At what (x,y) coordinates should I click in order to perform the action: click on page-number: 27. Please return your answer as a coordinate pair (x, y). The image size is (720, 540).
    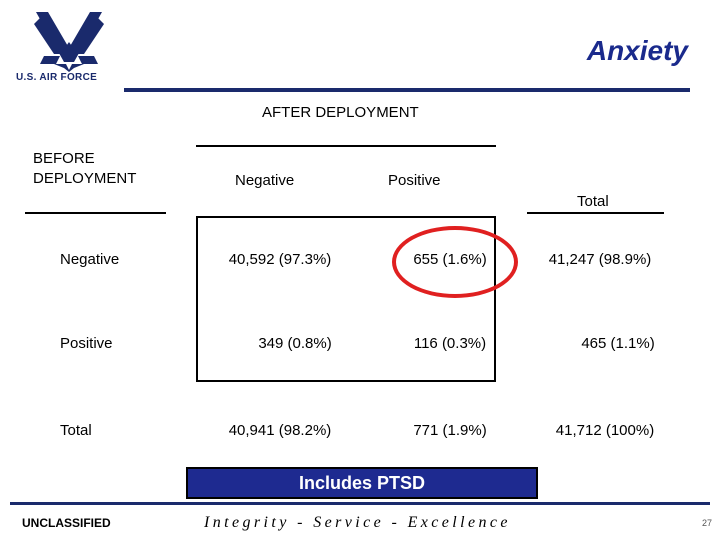
    Looking at the image, I should click on (706, 523).